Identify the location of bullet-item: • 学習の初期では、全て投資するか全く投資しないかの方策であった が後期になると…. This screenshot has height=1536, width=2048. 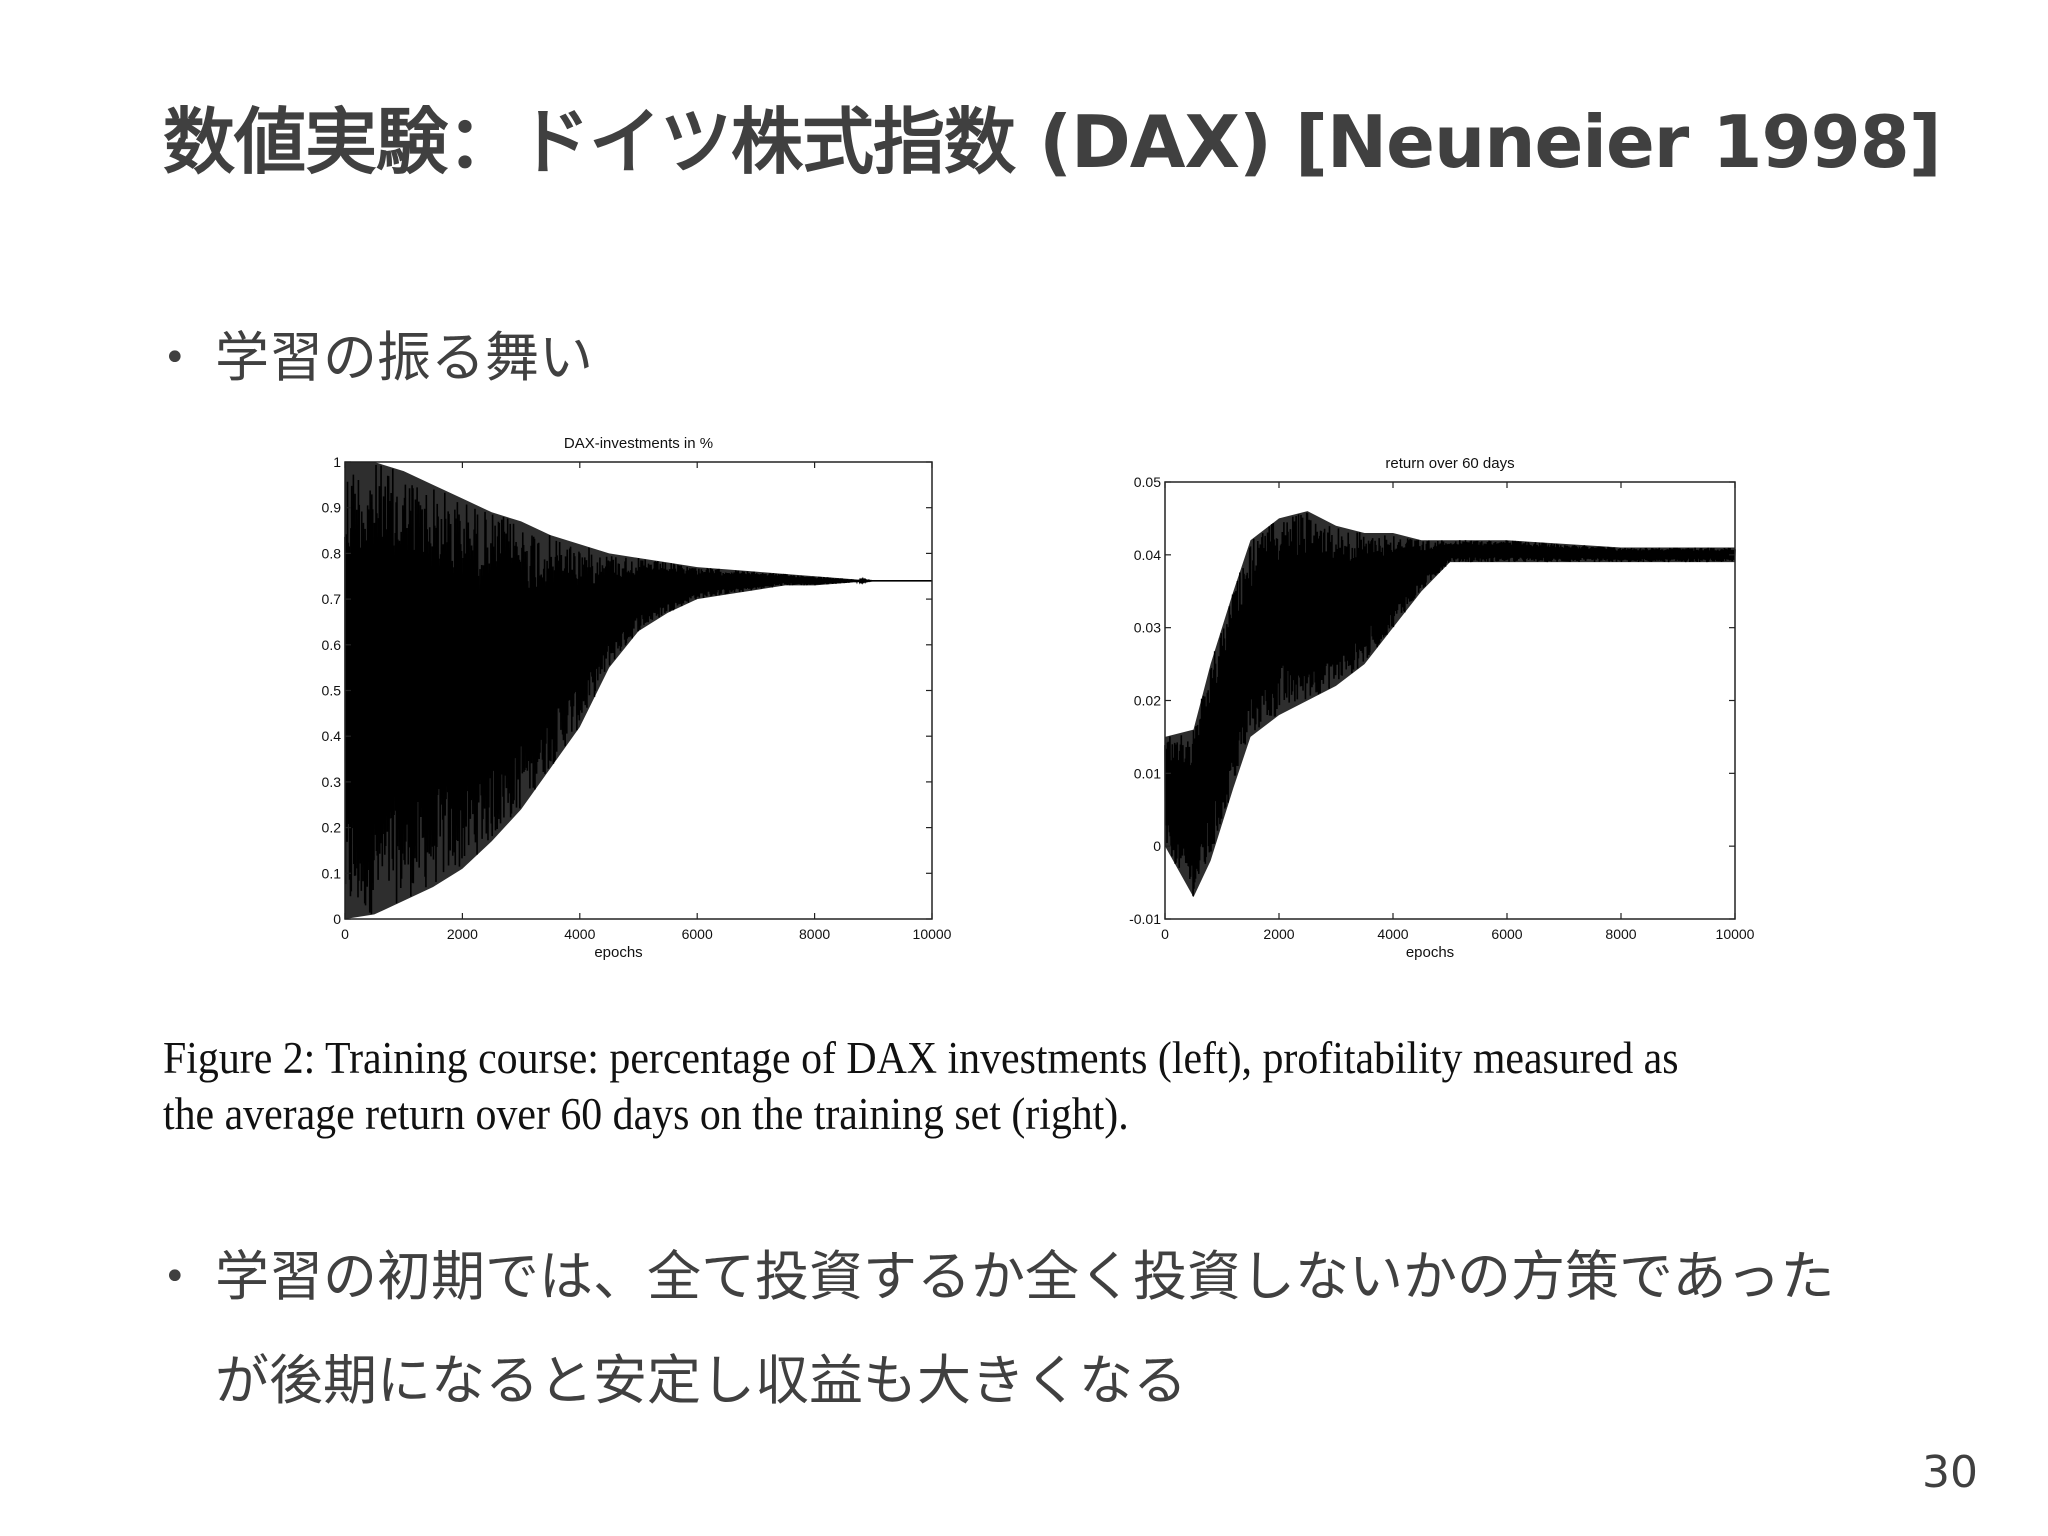
(998, 1329).